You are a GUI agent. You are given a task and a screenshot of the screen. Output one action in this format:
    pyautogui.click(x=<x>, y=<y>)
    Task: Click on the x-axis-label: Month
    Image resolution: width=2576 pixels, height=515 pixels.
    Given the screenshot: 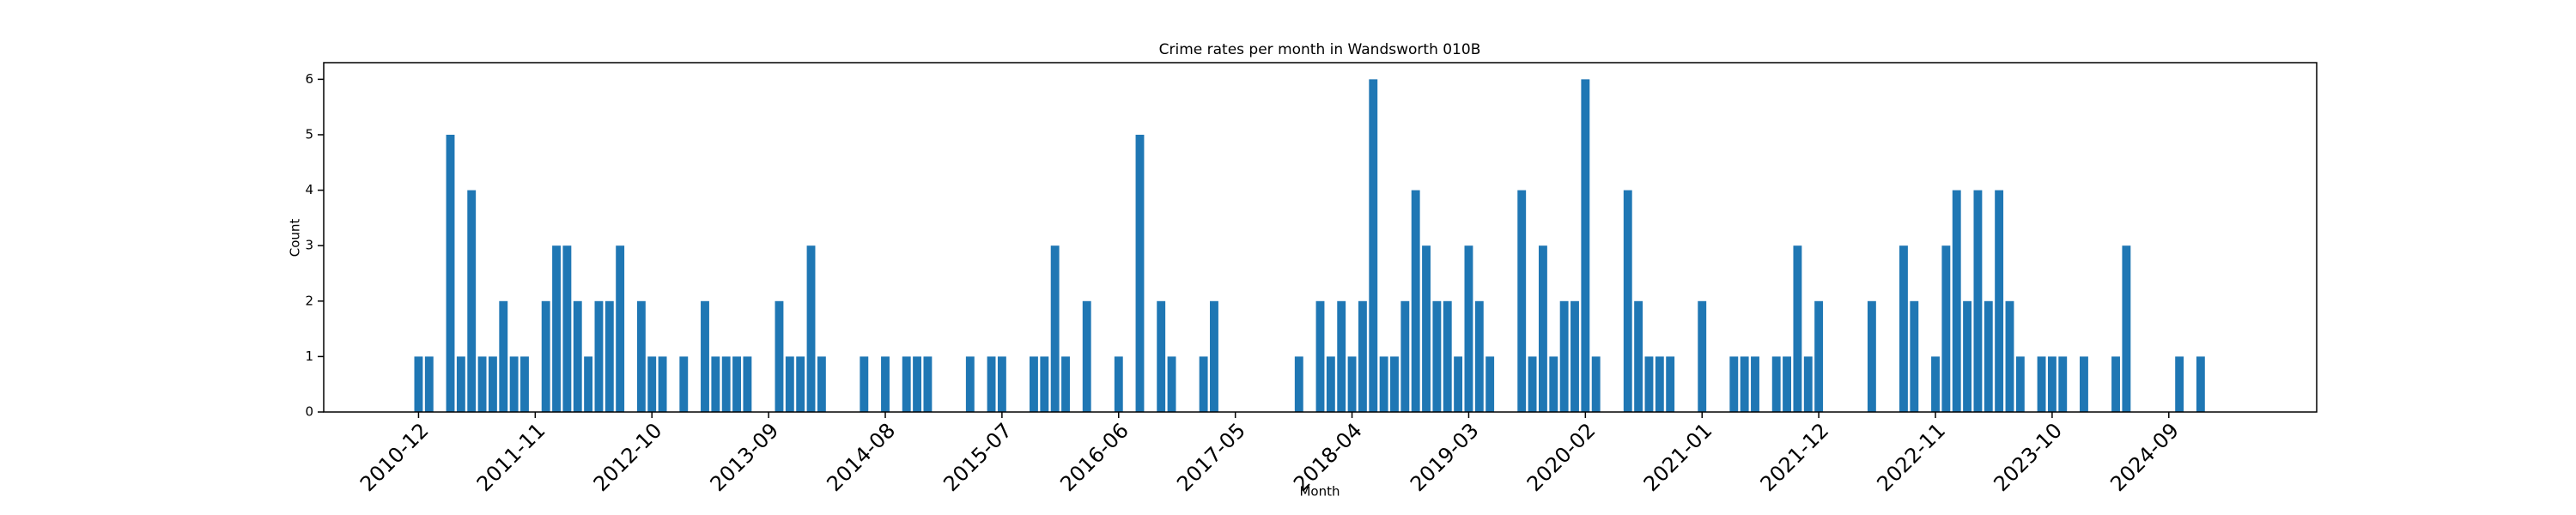 What is the action you would take?
    pyautogui.click(x=1319, y=492)
    